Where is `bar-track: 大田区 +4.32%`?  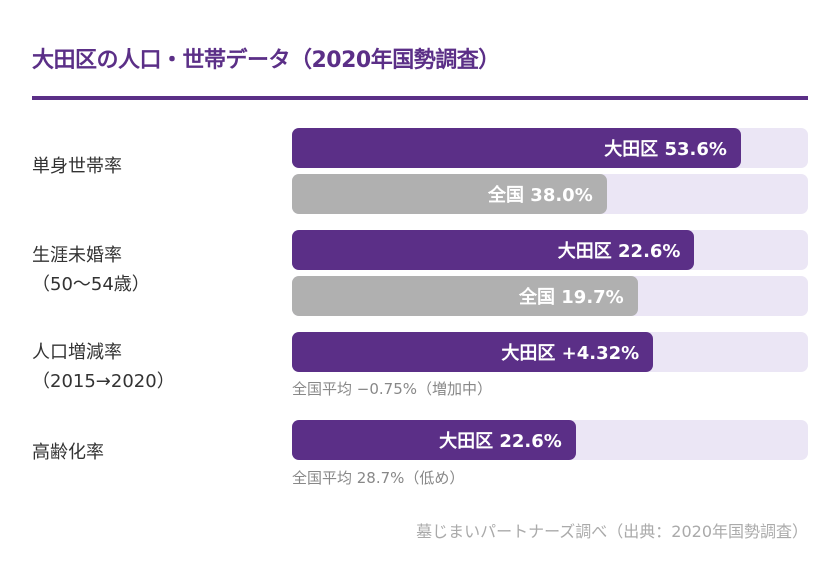
bar-track: 大田区 +4.32% is located at coordinates (550, 352).